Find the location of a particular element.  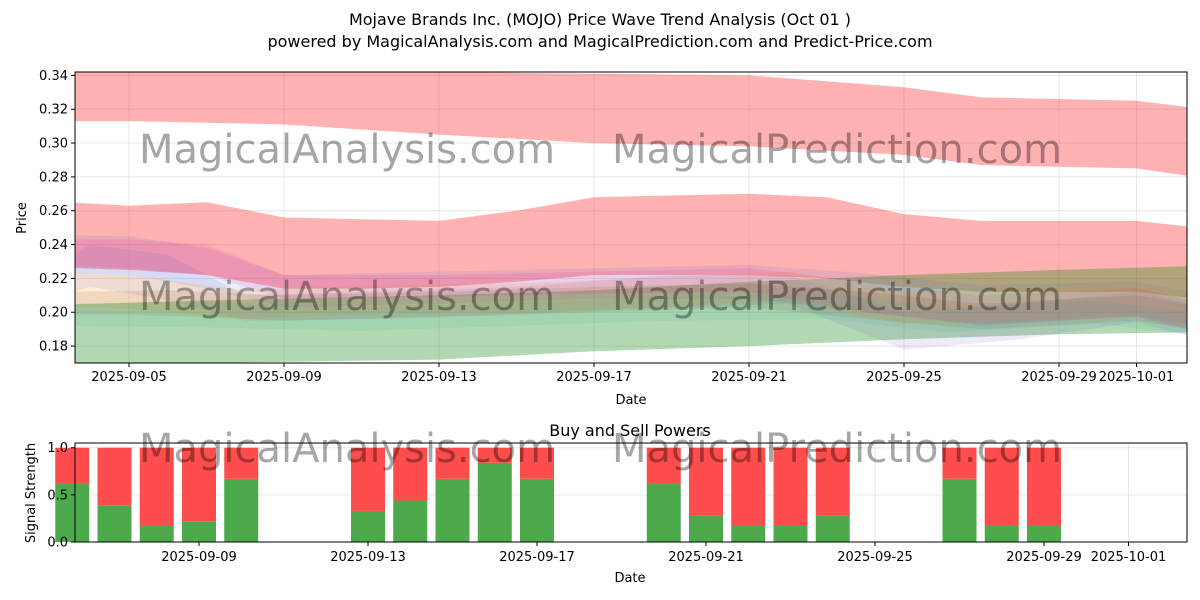

watermark-right-mid: MagicalPrediction.com is located at coordinates (837, 297).